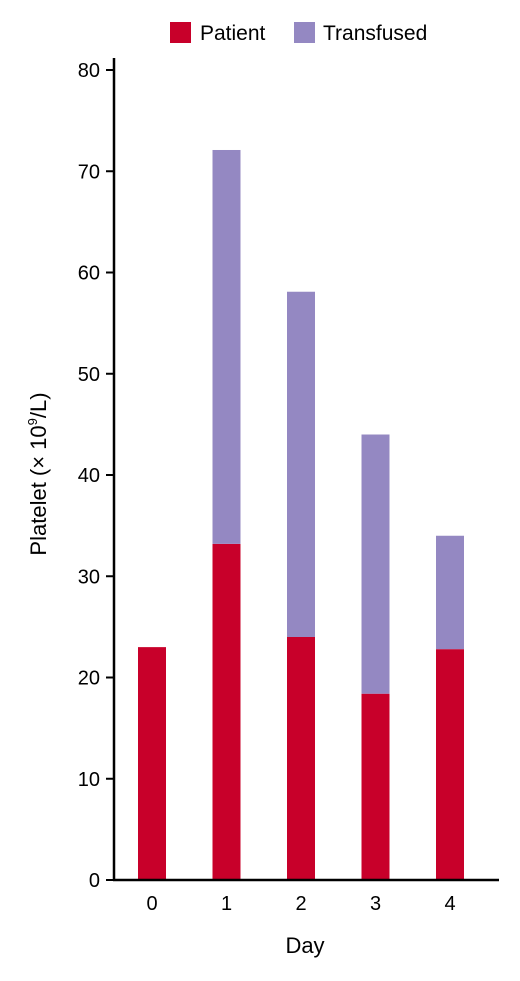  What do you see at coordinates (89, 780) in the screenshot?
I see `y-tick-label: 10` at bounding box center [89, 780].